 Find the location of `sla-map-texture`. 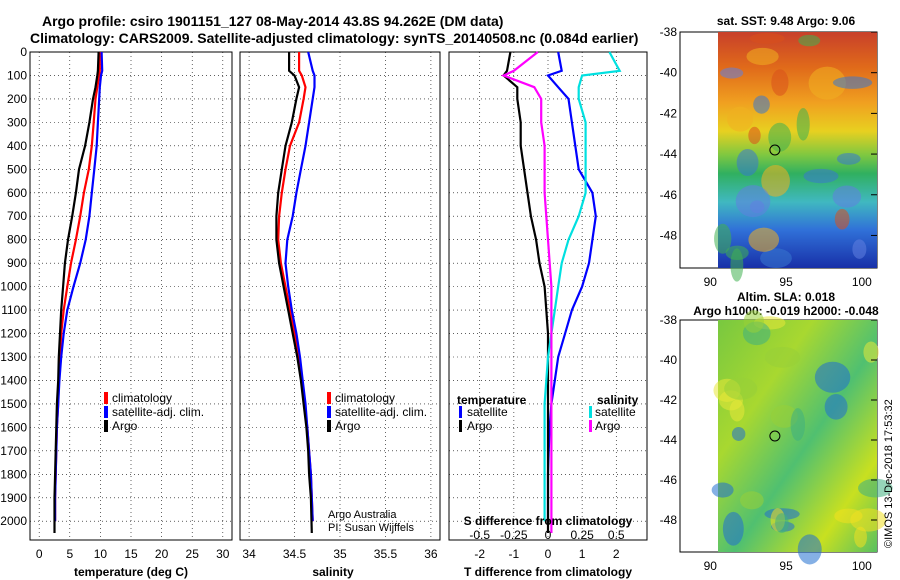

sla-map-texture is located at coordinates (802, 437).